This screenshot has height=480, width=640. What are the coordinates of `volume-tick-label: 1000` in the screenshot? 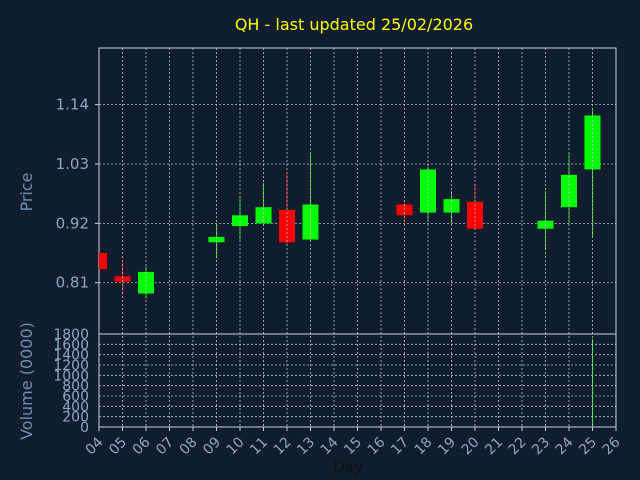 It's located at (71, 376).